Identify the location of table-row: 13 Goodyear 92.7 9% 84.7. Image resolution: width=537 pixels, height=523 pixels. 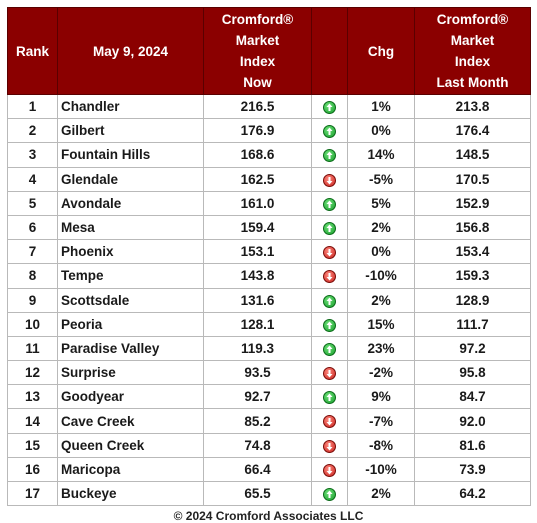
(269, 397).